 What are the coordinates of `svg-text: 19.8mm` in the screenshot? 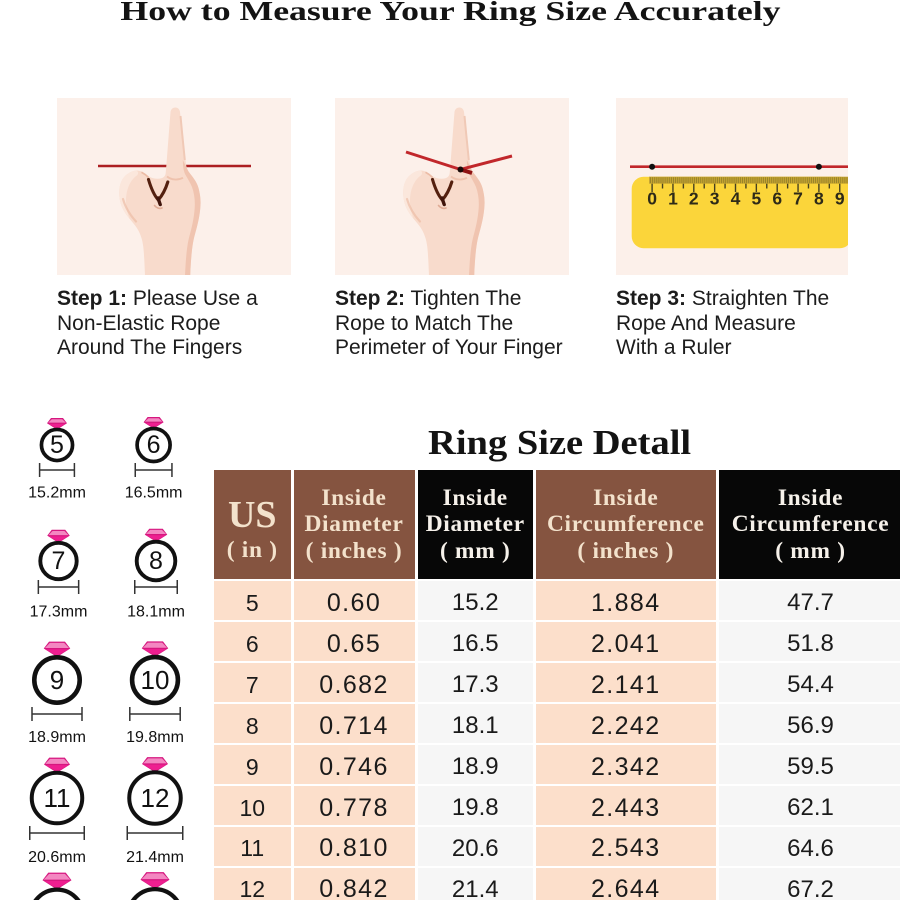 It's located at (155, 737).